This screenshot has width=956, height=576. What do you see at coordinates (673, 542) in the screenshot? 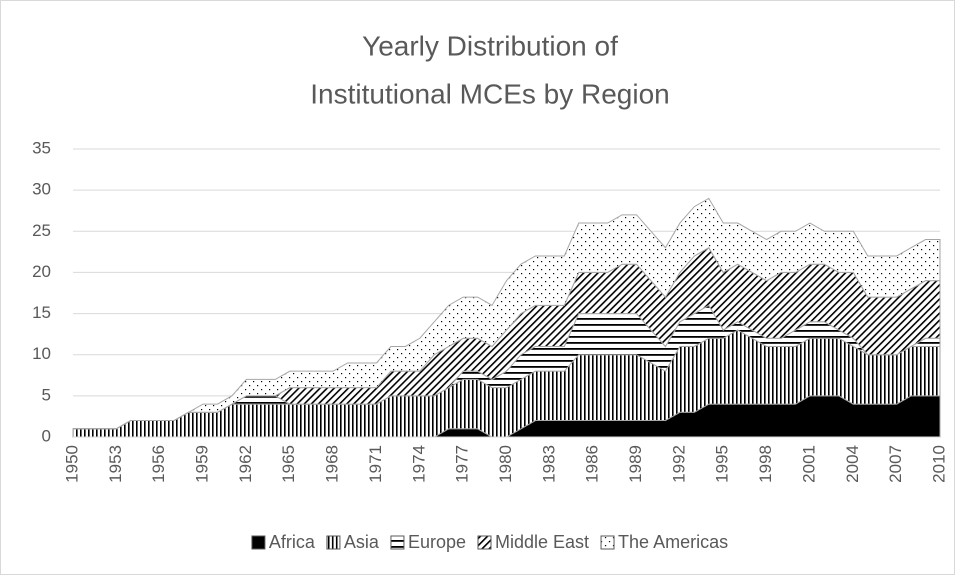
I see `legend-label: The Americas` at bounding box center [673, 542].